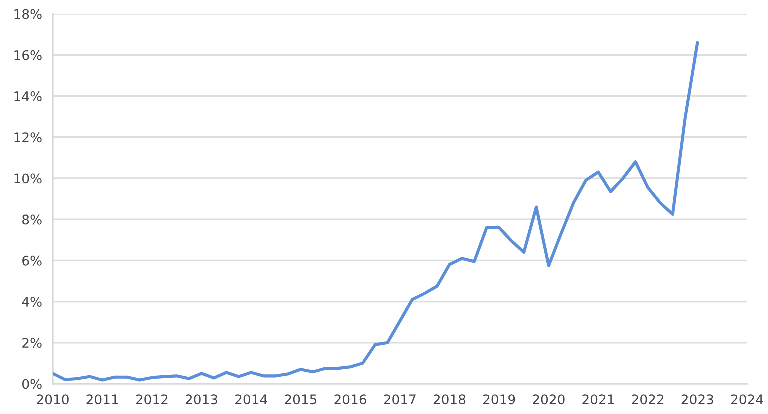 The image size is (768, 414). Describe the element at coordinates (350, 399) in the screenshot. I see `x-tick-label: 2016` at that location.